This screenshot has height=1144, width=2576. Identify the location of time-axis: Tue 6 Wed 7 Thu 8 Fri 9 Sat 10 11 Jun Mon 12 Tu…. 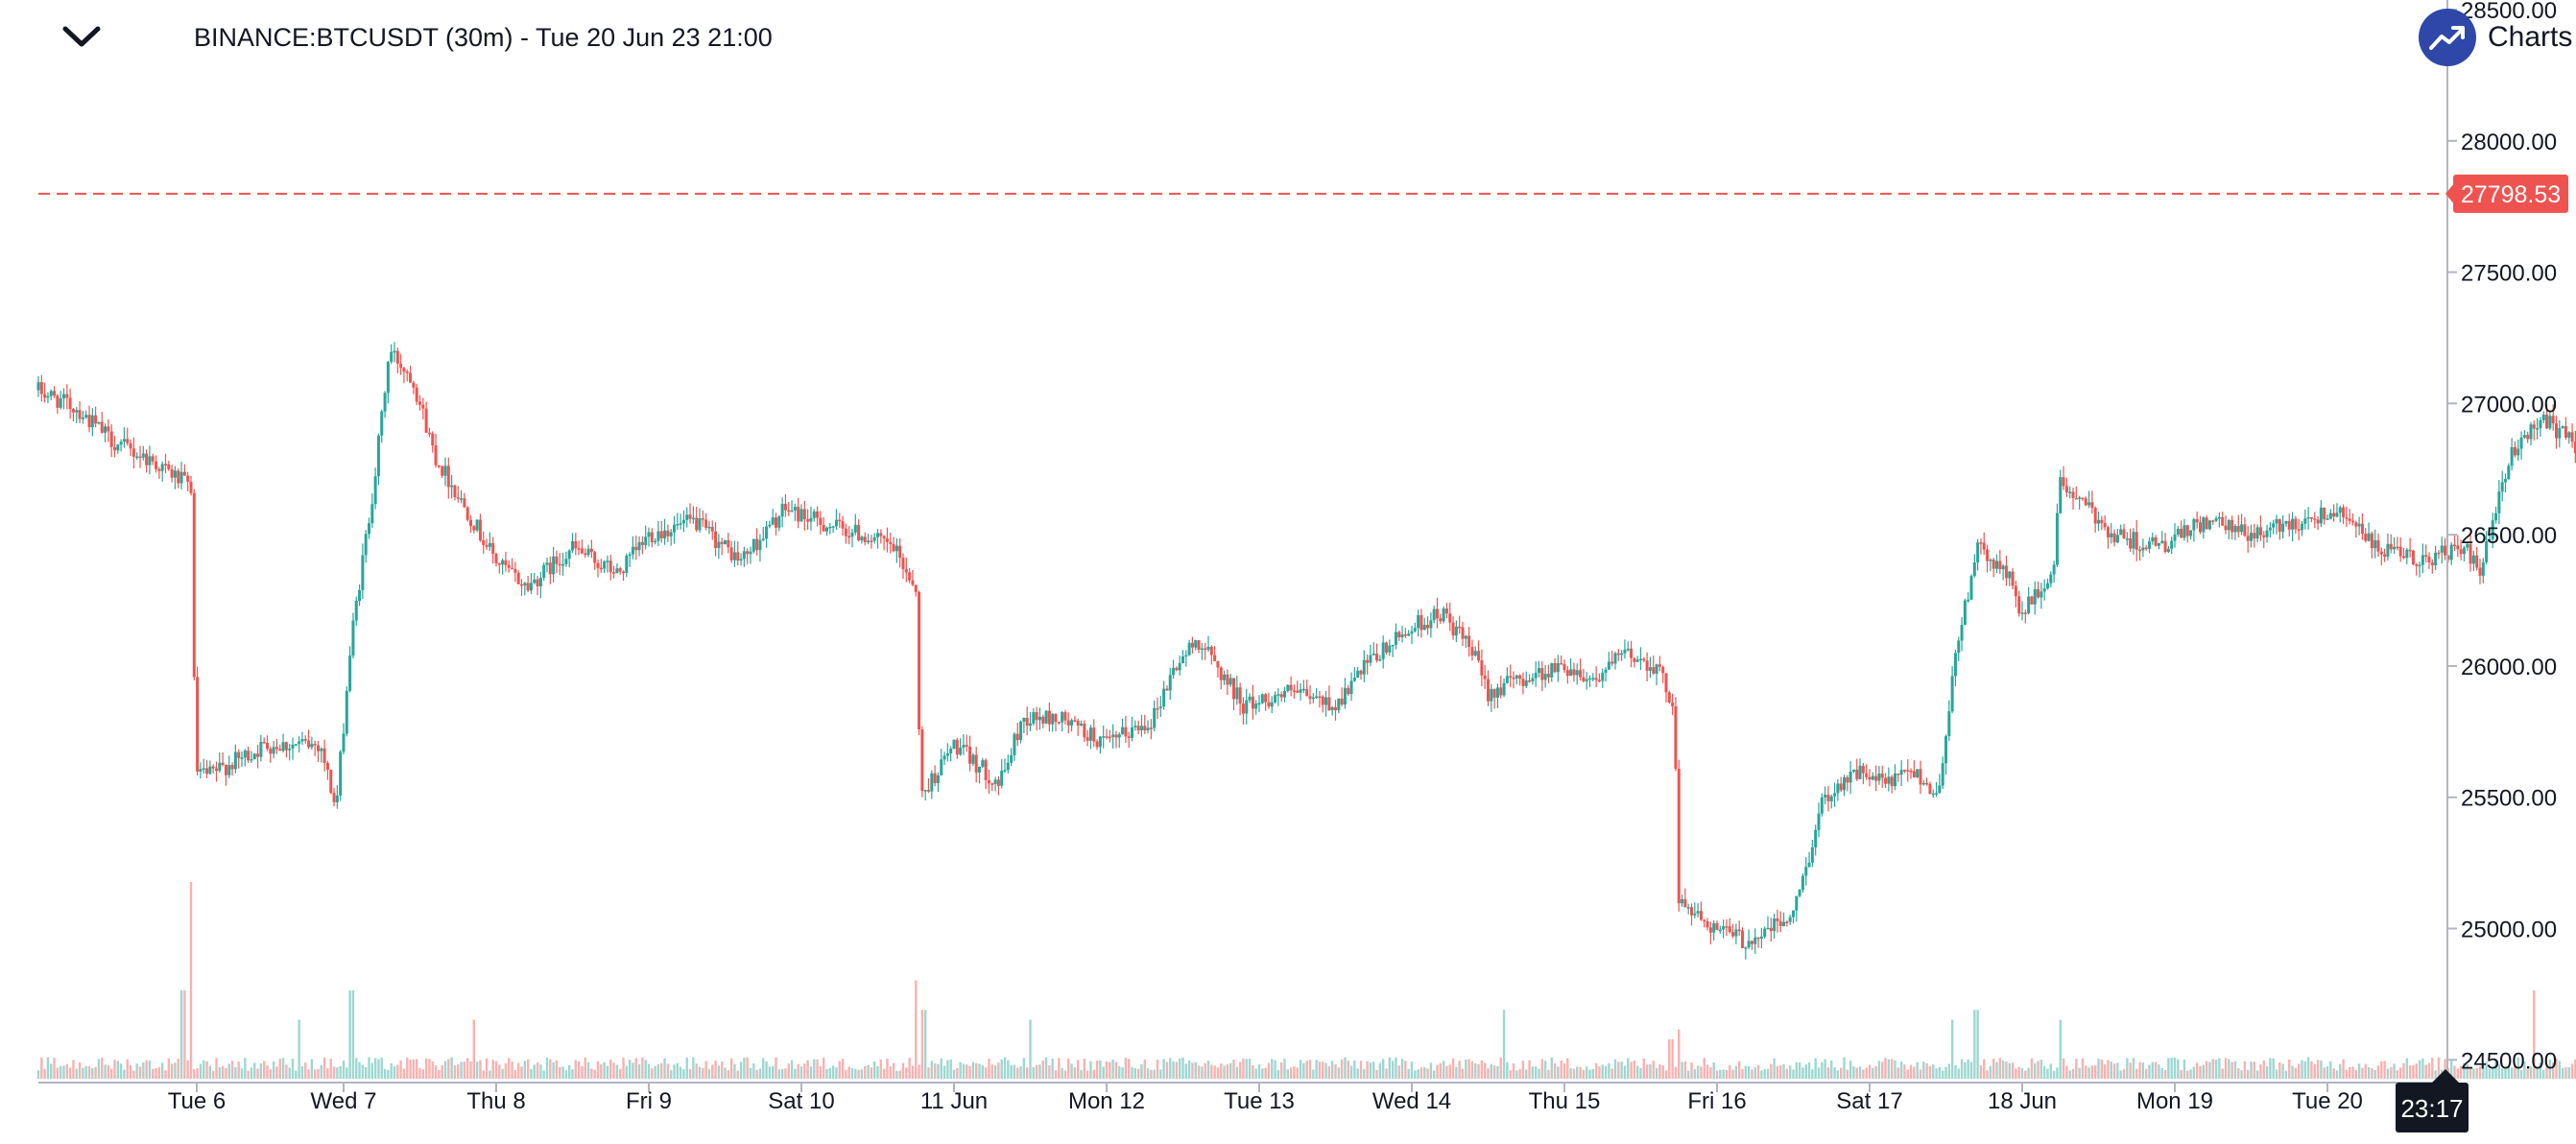
(1265, 1098).